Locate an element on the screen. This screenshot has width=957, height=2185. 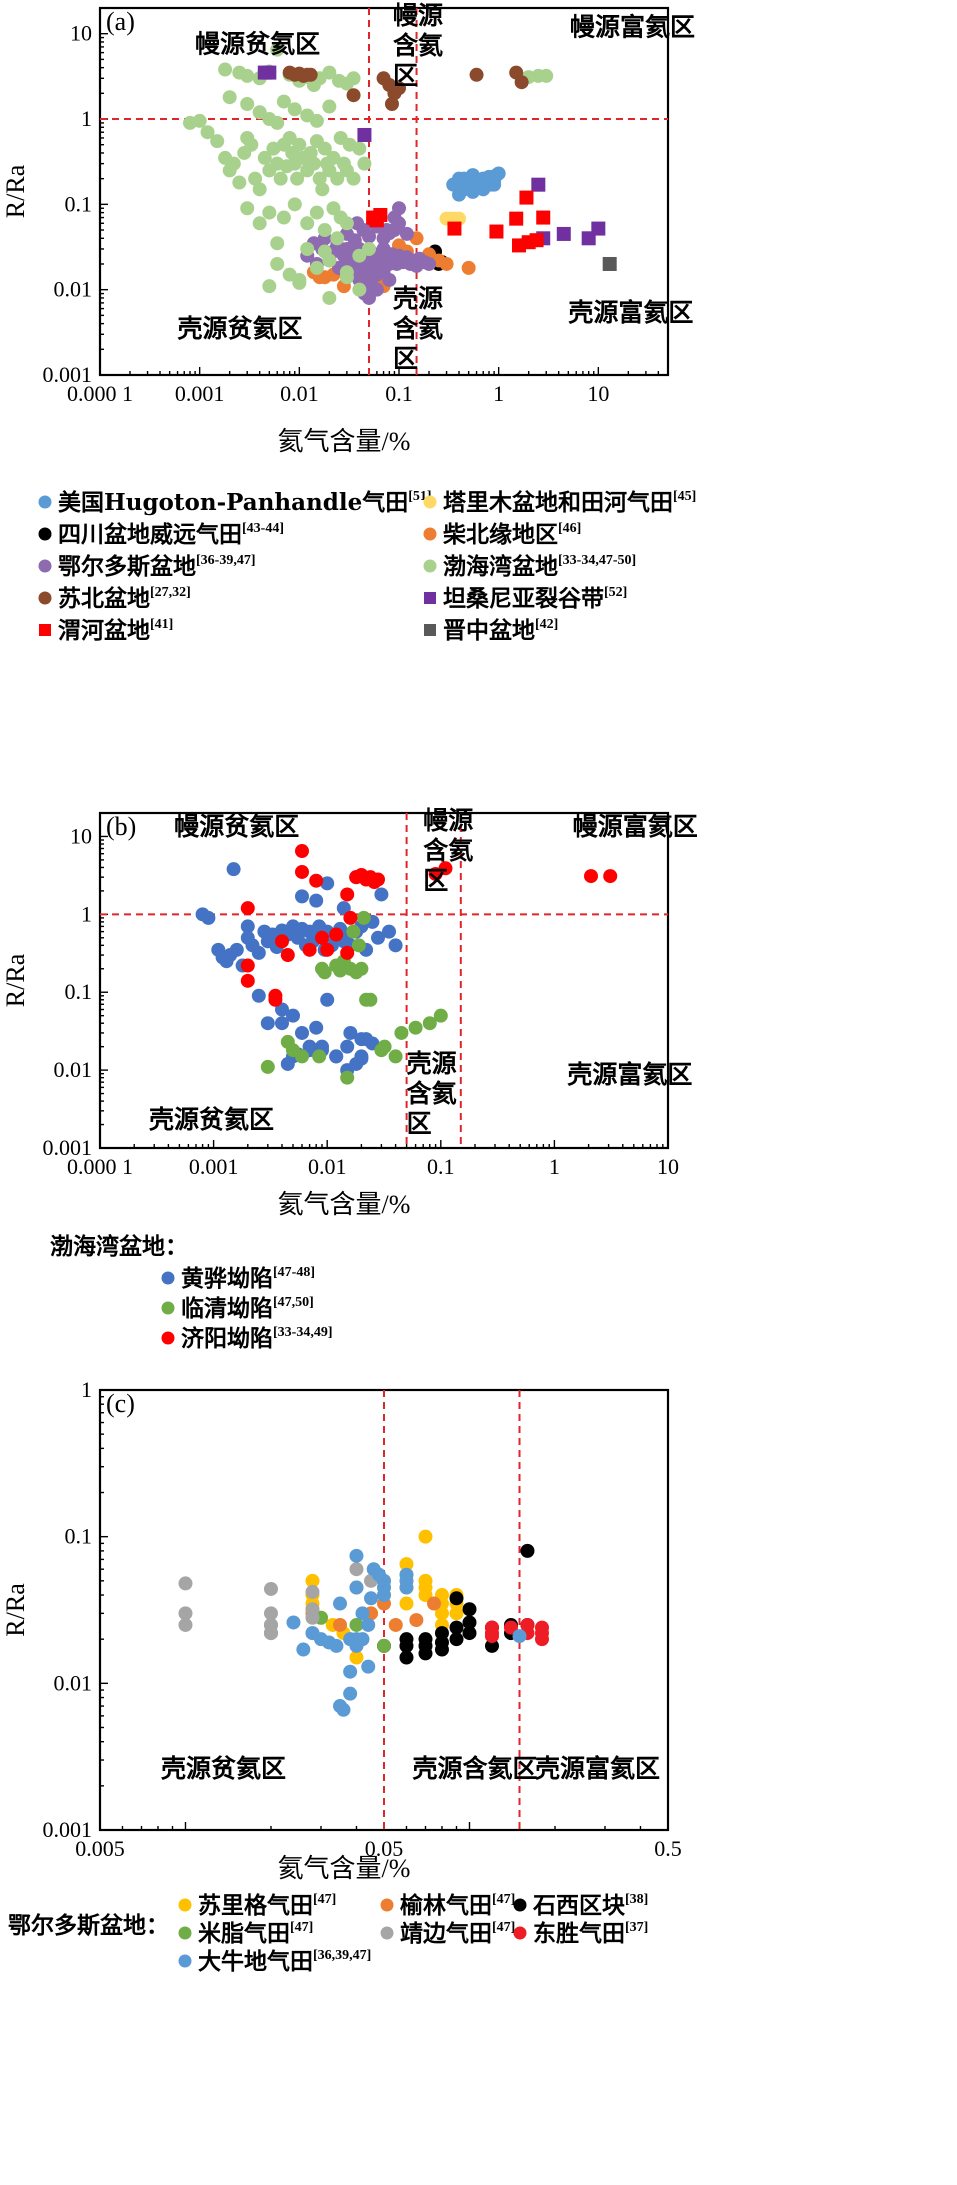
legend-label: 东胜气田[37] is located at coordinates (590, 1933).